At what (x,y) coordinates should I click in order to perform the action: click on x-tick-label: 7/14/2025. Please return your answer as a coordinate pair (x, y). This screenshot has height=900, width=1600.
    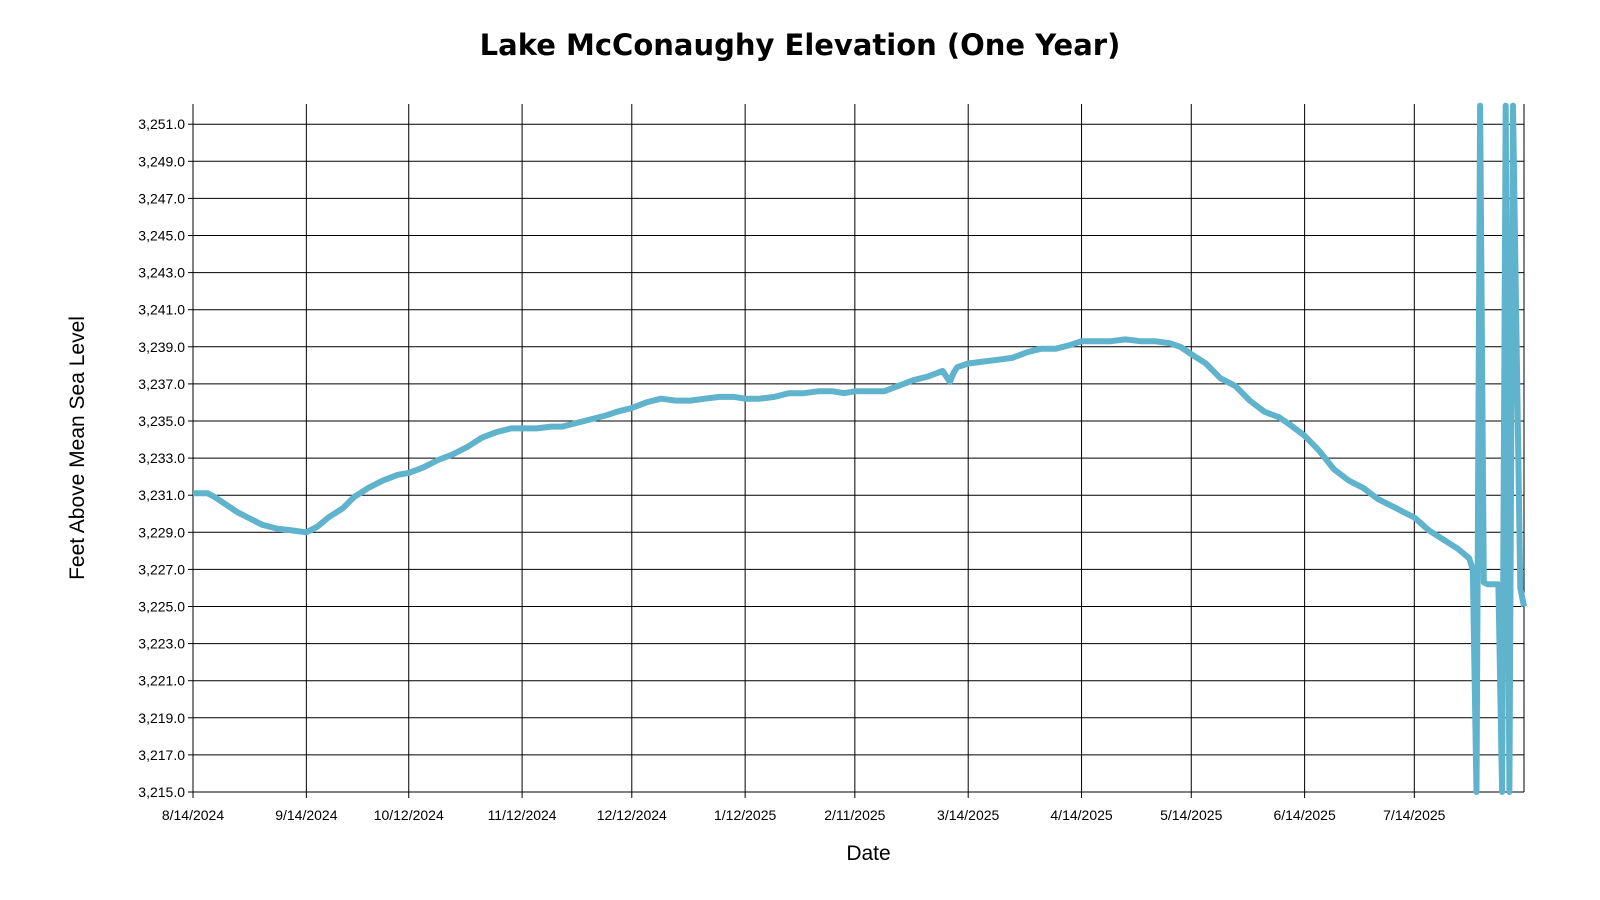
    Looking at the image, I should click on (1414, 815).